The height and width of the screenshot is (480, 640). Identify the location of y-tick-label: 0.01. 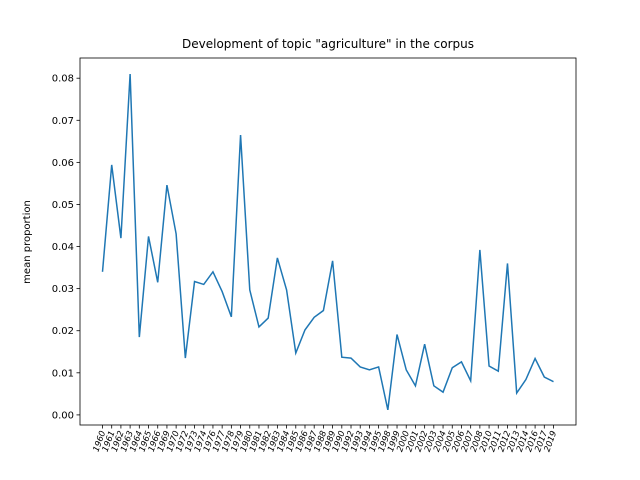
(63, 373).